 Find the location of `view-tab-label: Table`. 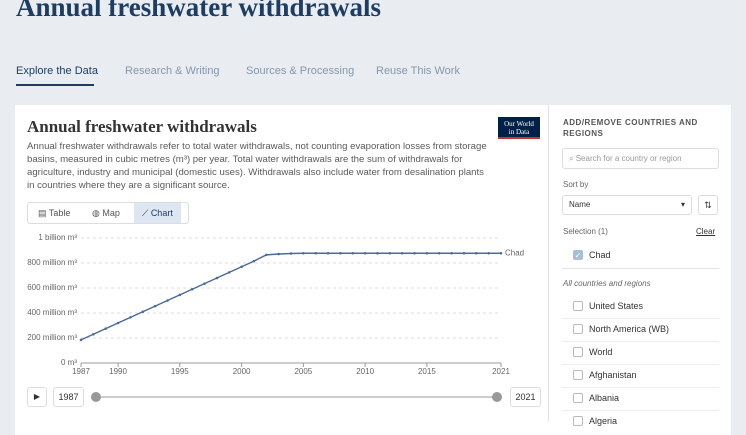

view-tab-label: Table is located at coordinates (59, 213).